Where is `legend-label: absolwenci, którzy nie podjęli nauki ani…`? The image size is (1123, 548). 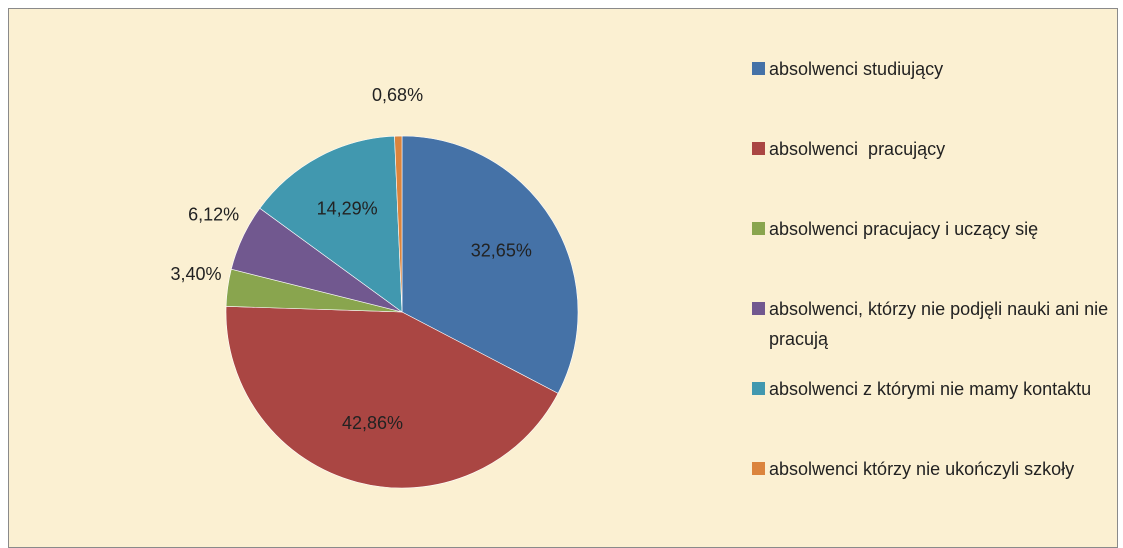
legend-label: absolwenci, którzy nie podjęli nauki ani… is located at coordinates (941, 324).